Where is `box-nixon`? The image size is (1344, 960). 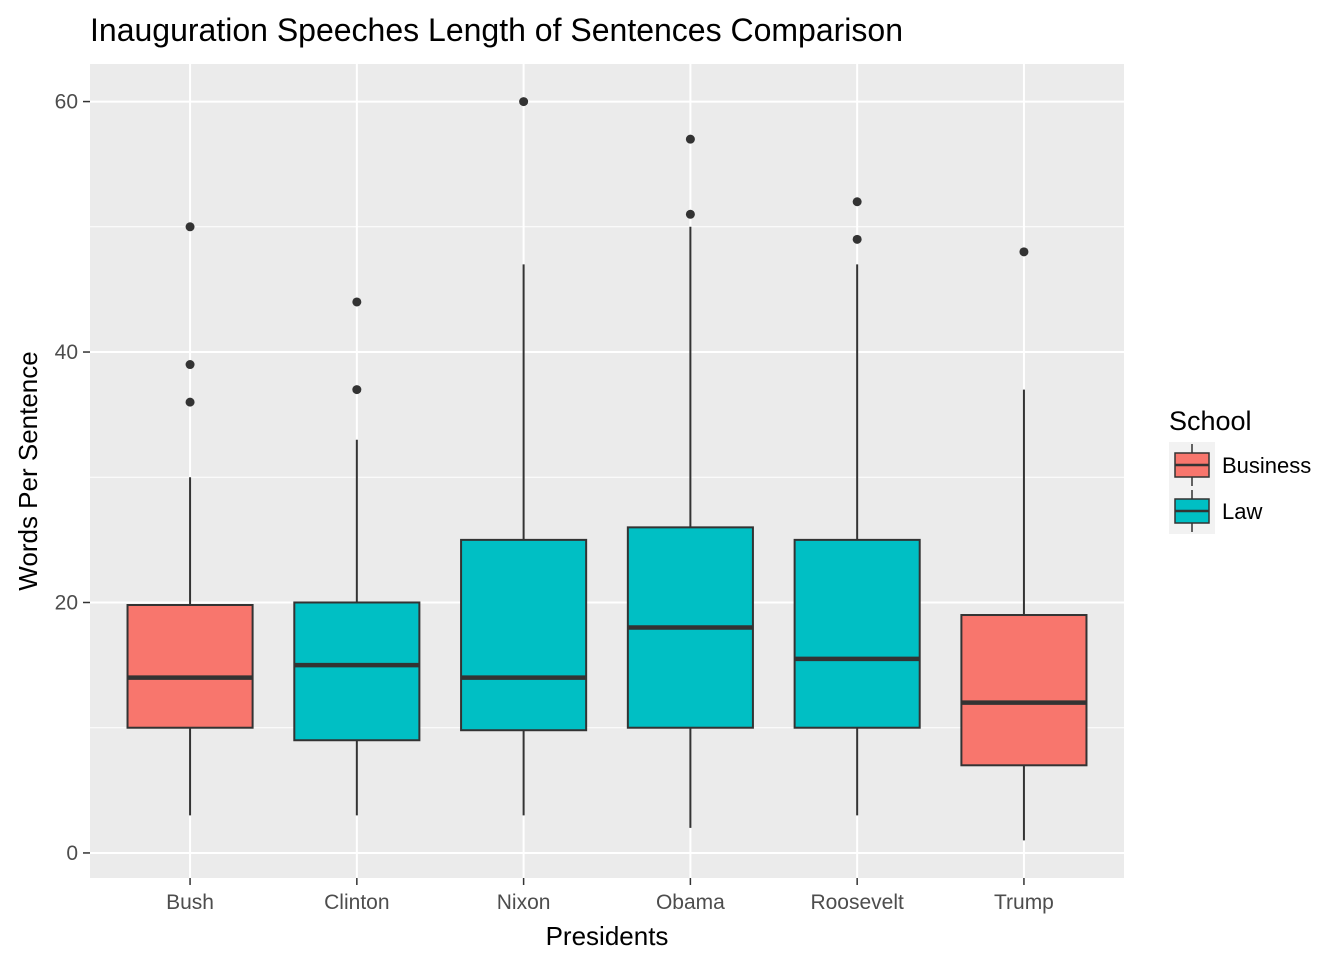 box-nixon is located at coordinates (524, 456).